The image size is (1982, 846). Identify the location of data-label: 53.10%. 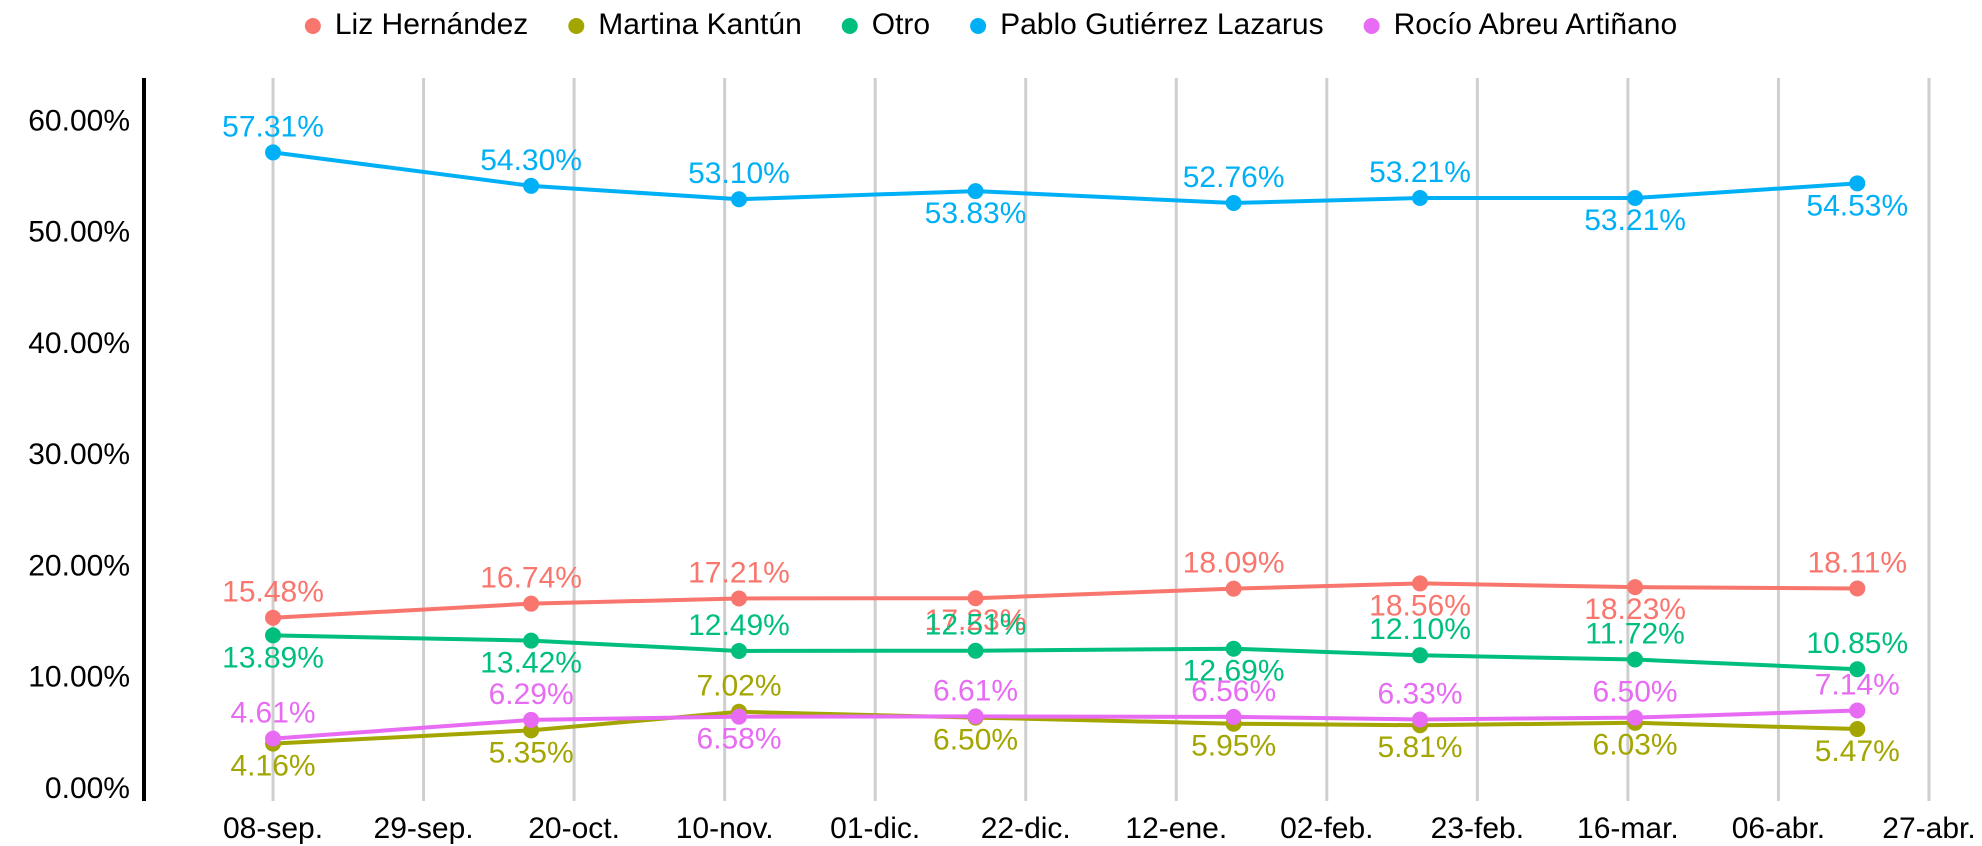
(739, 173).